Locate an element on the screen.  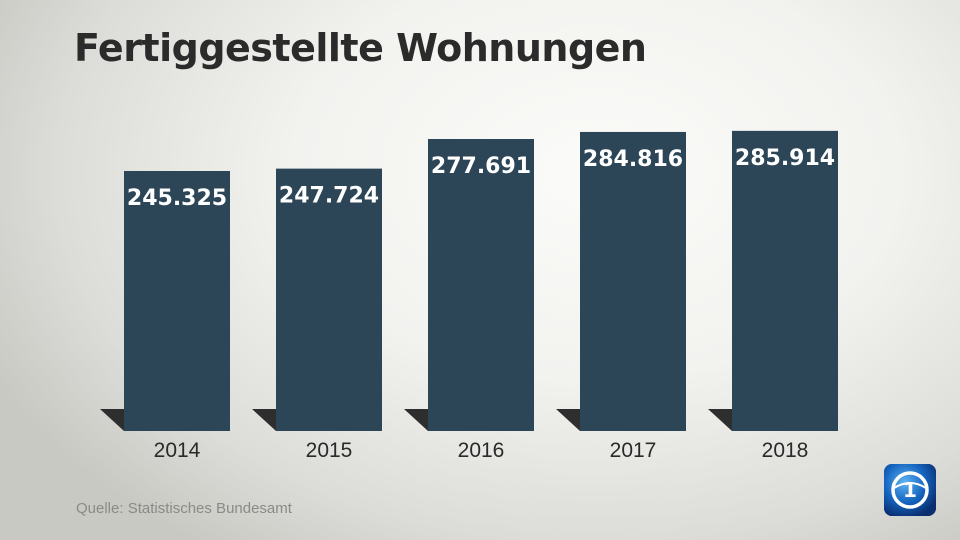
category-label-2014: 2014 is located at coordinates (177, 450).